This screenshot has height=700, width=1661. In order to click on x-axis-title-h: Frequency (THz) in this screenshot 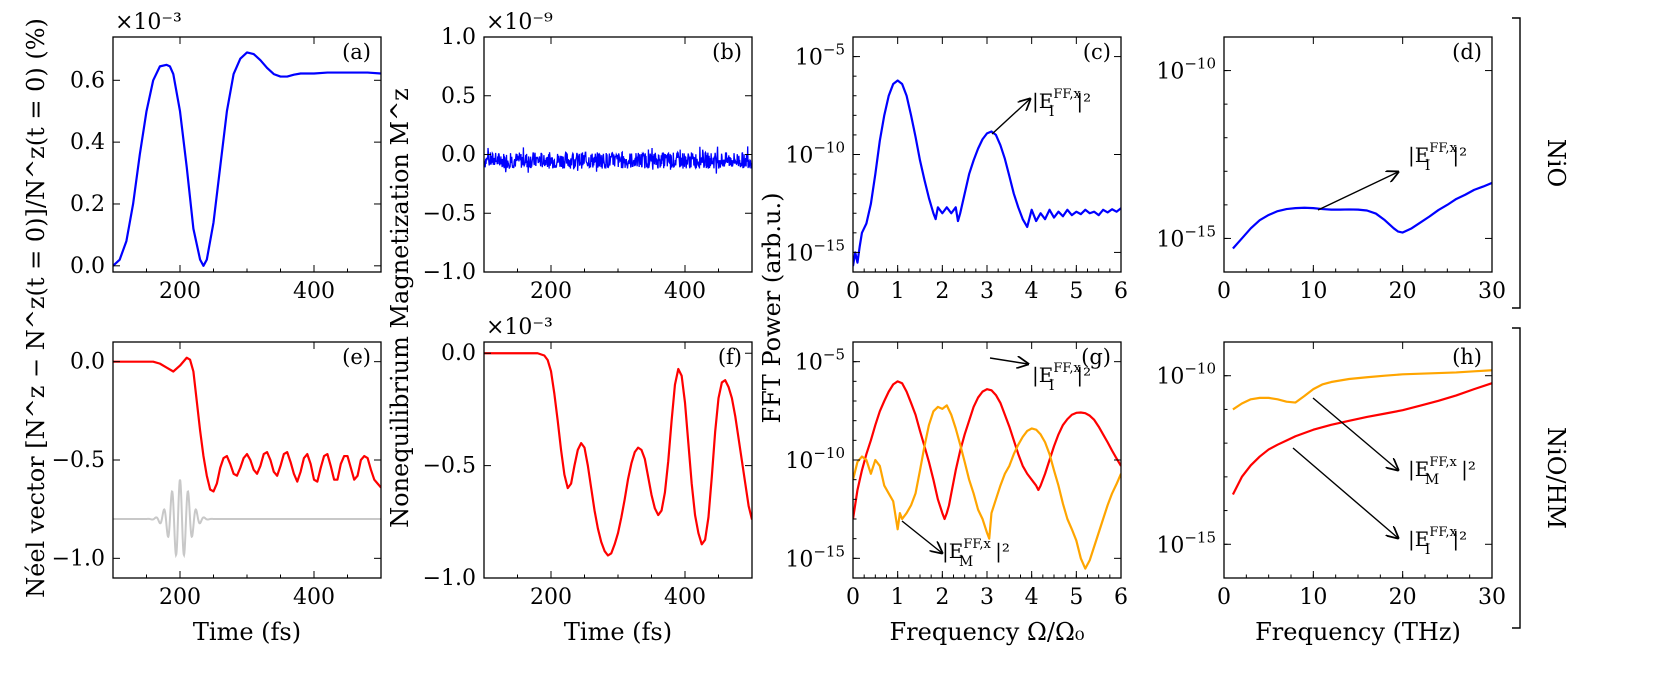, I will do `click(1358, 632)`.